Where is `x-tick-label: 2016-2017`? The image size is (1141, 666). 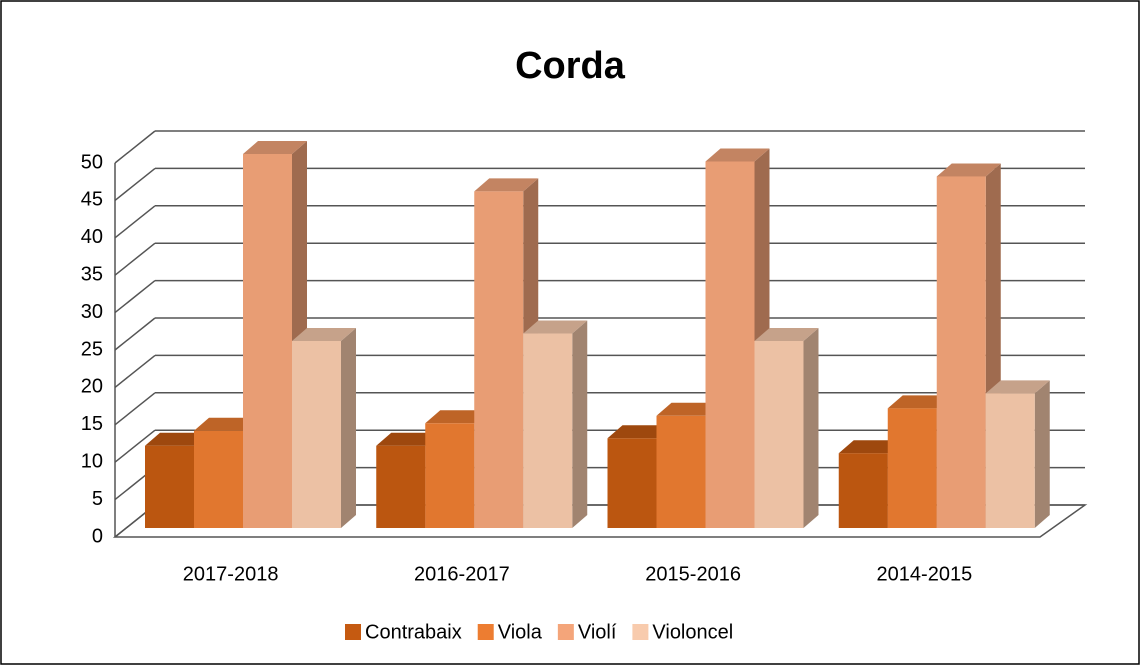 x-tick-label: 2016-2017 is located at coordinates (462, 574).